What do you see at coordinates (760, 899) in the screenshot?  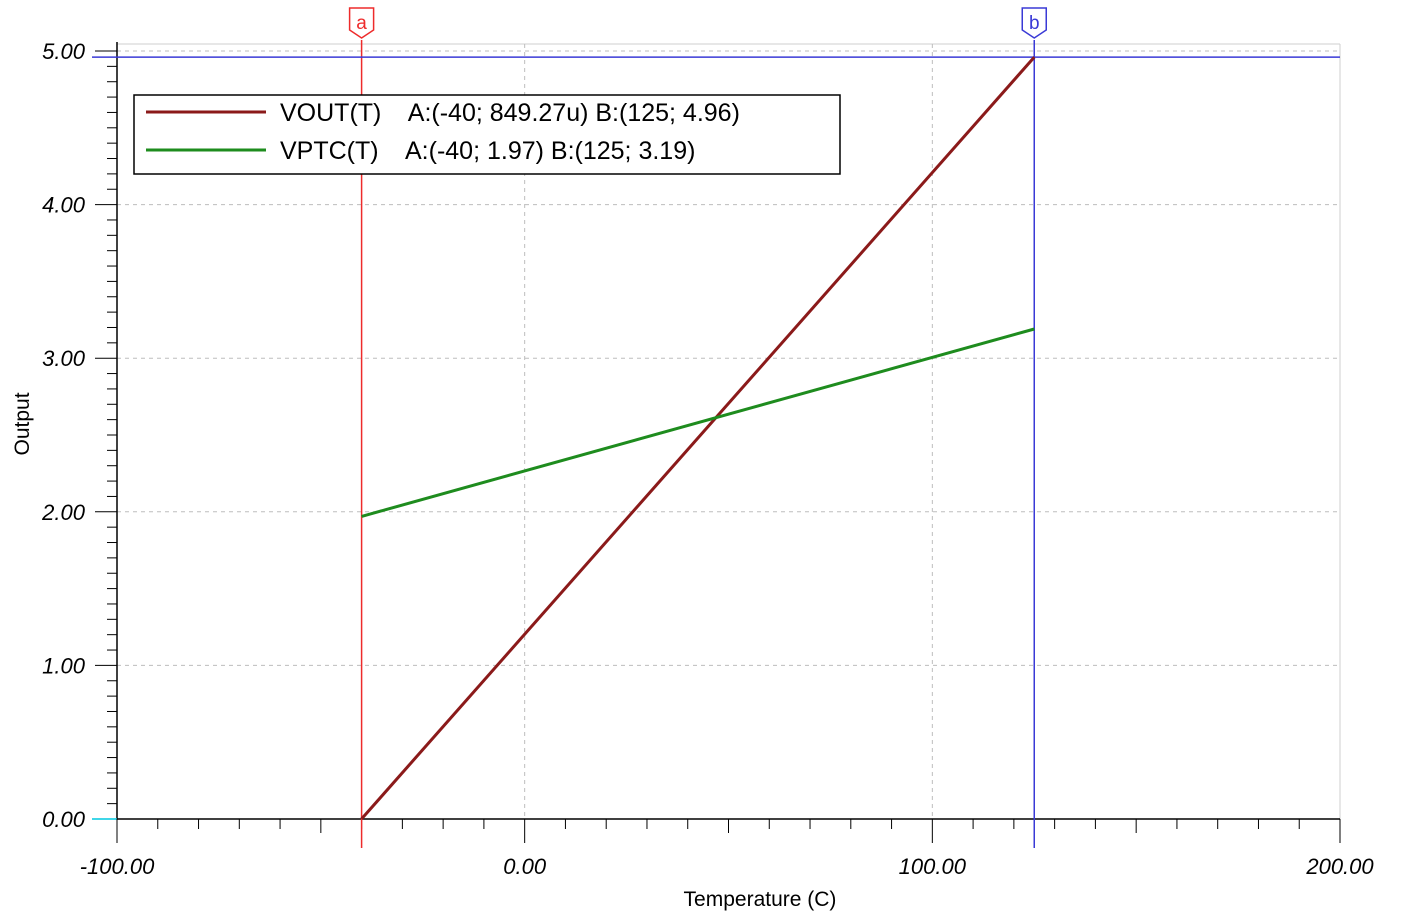 I see `x-axis-title: Temperature (C)` at bounding box center [760, 899].